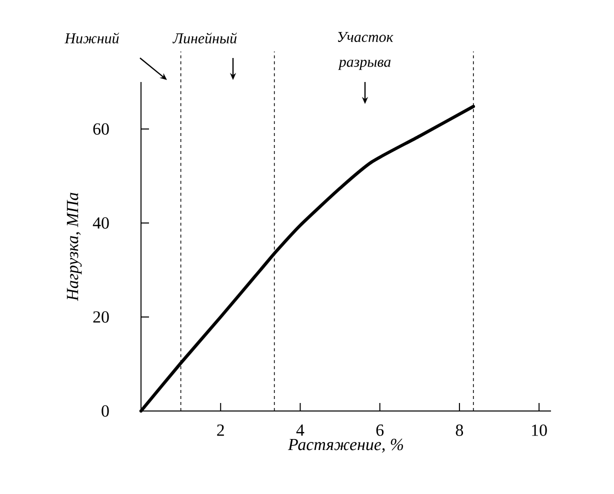 The width and height of the screenshot is (614, 494). What do you see at coordinates (100, 223) in the screenshot?
I see `y-tick-label: 40` at bounding box center [100, 223].